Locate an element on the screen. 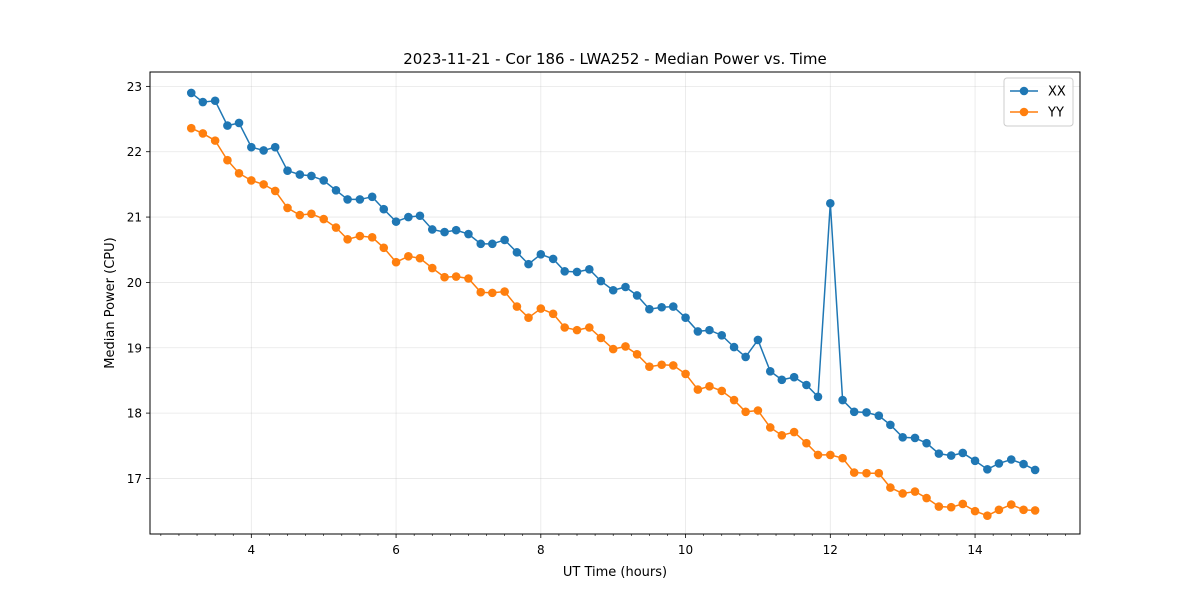 This screenshot has width=1200, height=604. legend-label-xx: XX is located at coordinates (1057, 92).